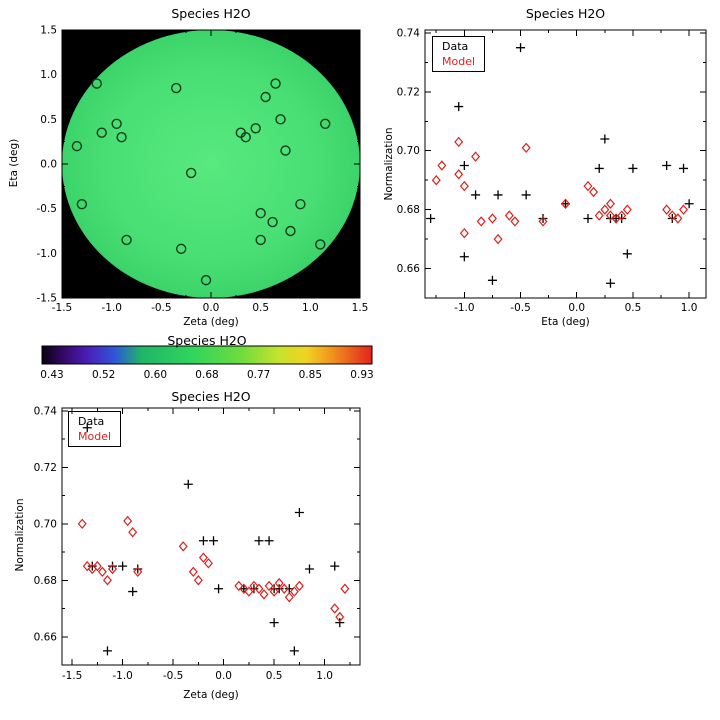 This screenshot has height=720, width=720. I want to click on colorbar-labels: 0.43 0.52 0.60 0.68 0.77 0.85 0.93, so click(206, 375).